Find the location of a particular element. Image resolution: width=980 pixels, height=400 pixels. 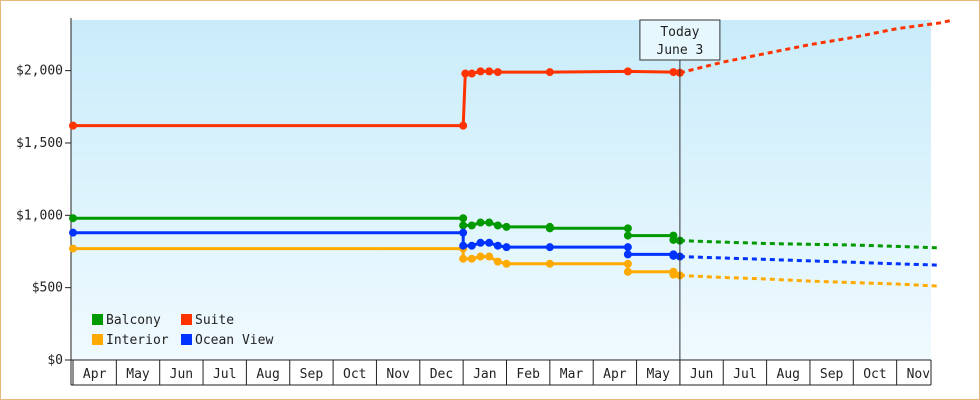

today-layer: Today June 3 is located at coordinates (680, 202).